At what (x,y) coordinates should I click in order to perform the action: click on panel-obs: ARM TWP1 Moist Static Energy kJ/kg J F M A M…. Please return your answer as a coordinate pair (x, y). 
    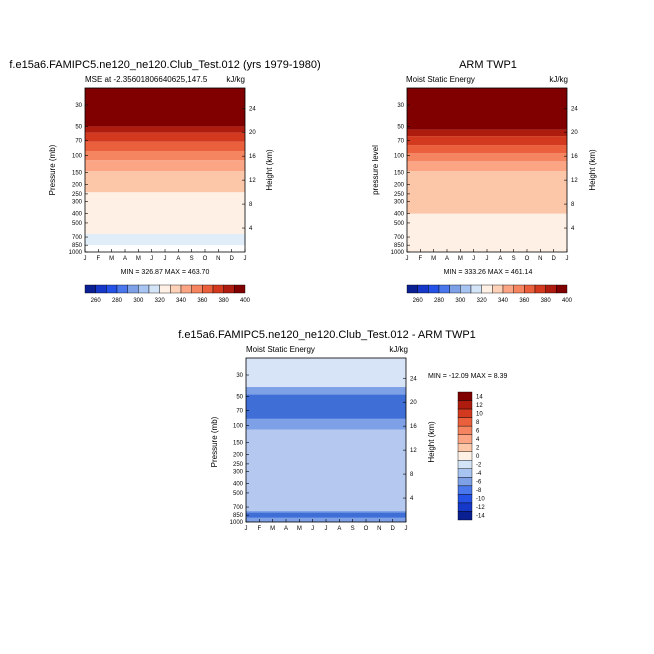
    Looking at the image, I should click on (484, 167).